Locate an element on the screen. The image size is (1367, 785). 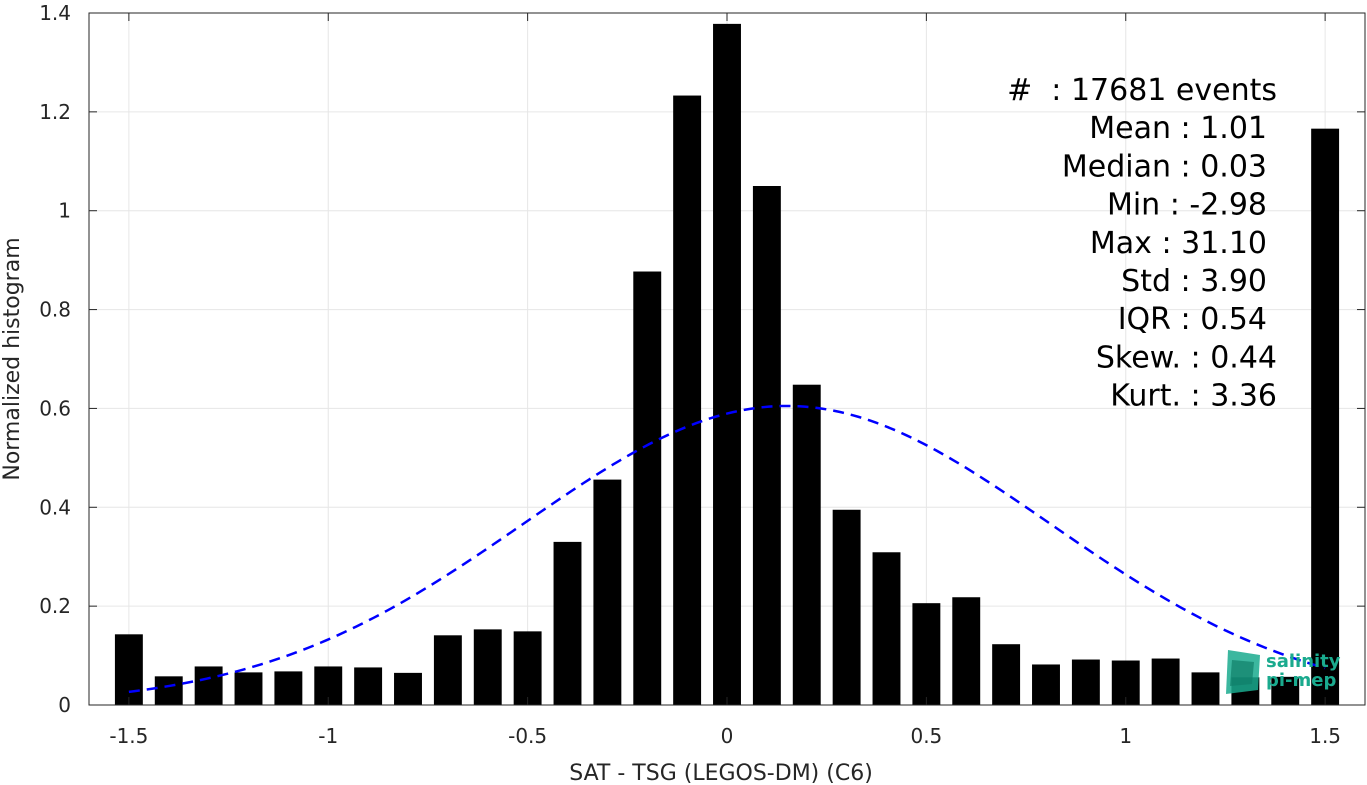
stat-line: Skew. : 0.44 is located at coordinates (1186, 357).